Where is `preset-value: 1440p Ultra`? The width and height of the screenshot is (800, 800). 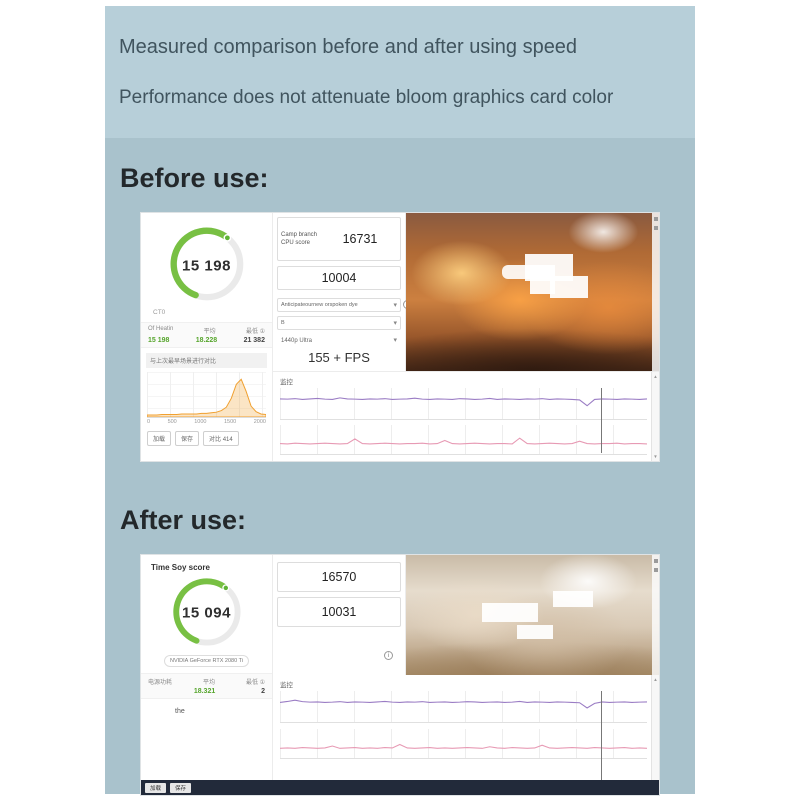
preset-value: 1440p Ultra is located at coordinates (297, 340).